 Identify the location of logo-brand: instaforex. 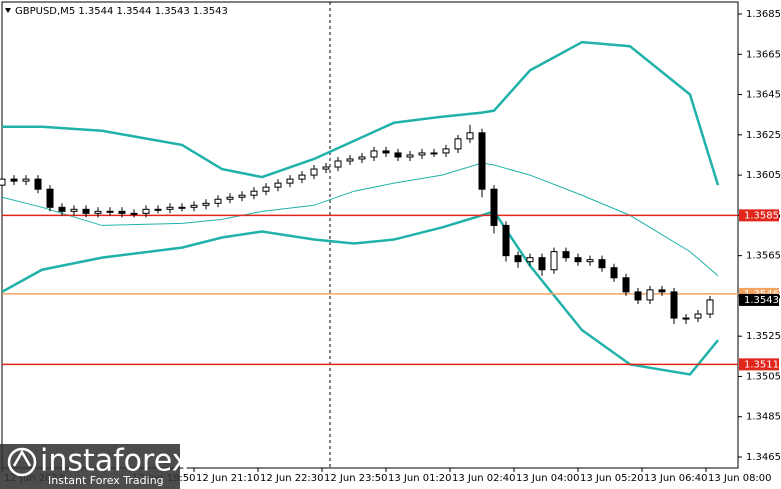
(114, 461).